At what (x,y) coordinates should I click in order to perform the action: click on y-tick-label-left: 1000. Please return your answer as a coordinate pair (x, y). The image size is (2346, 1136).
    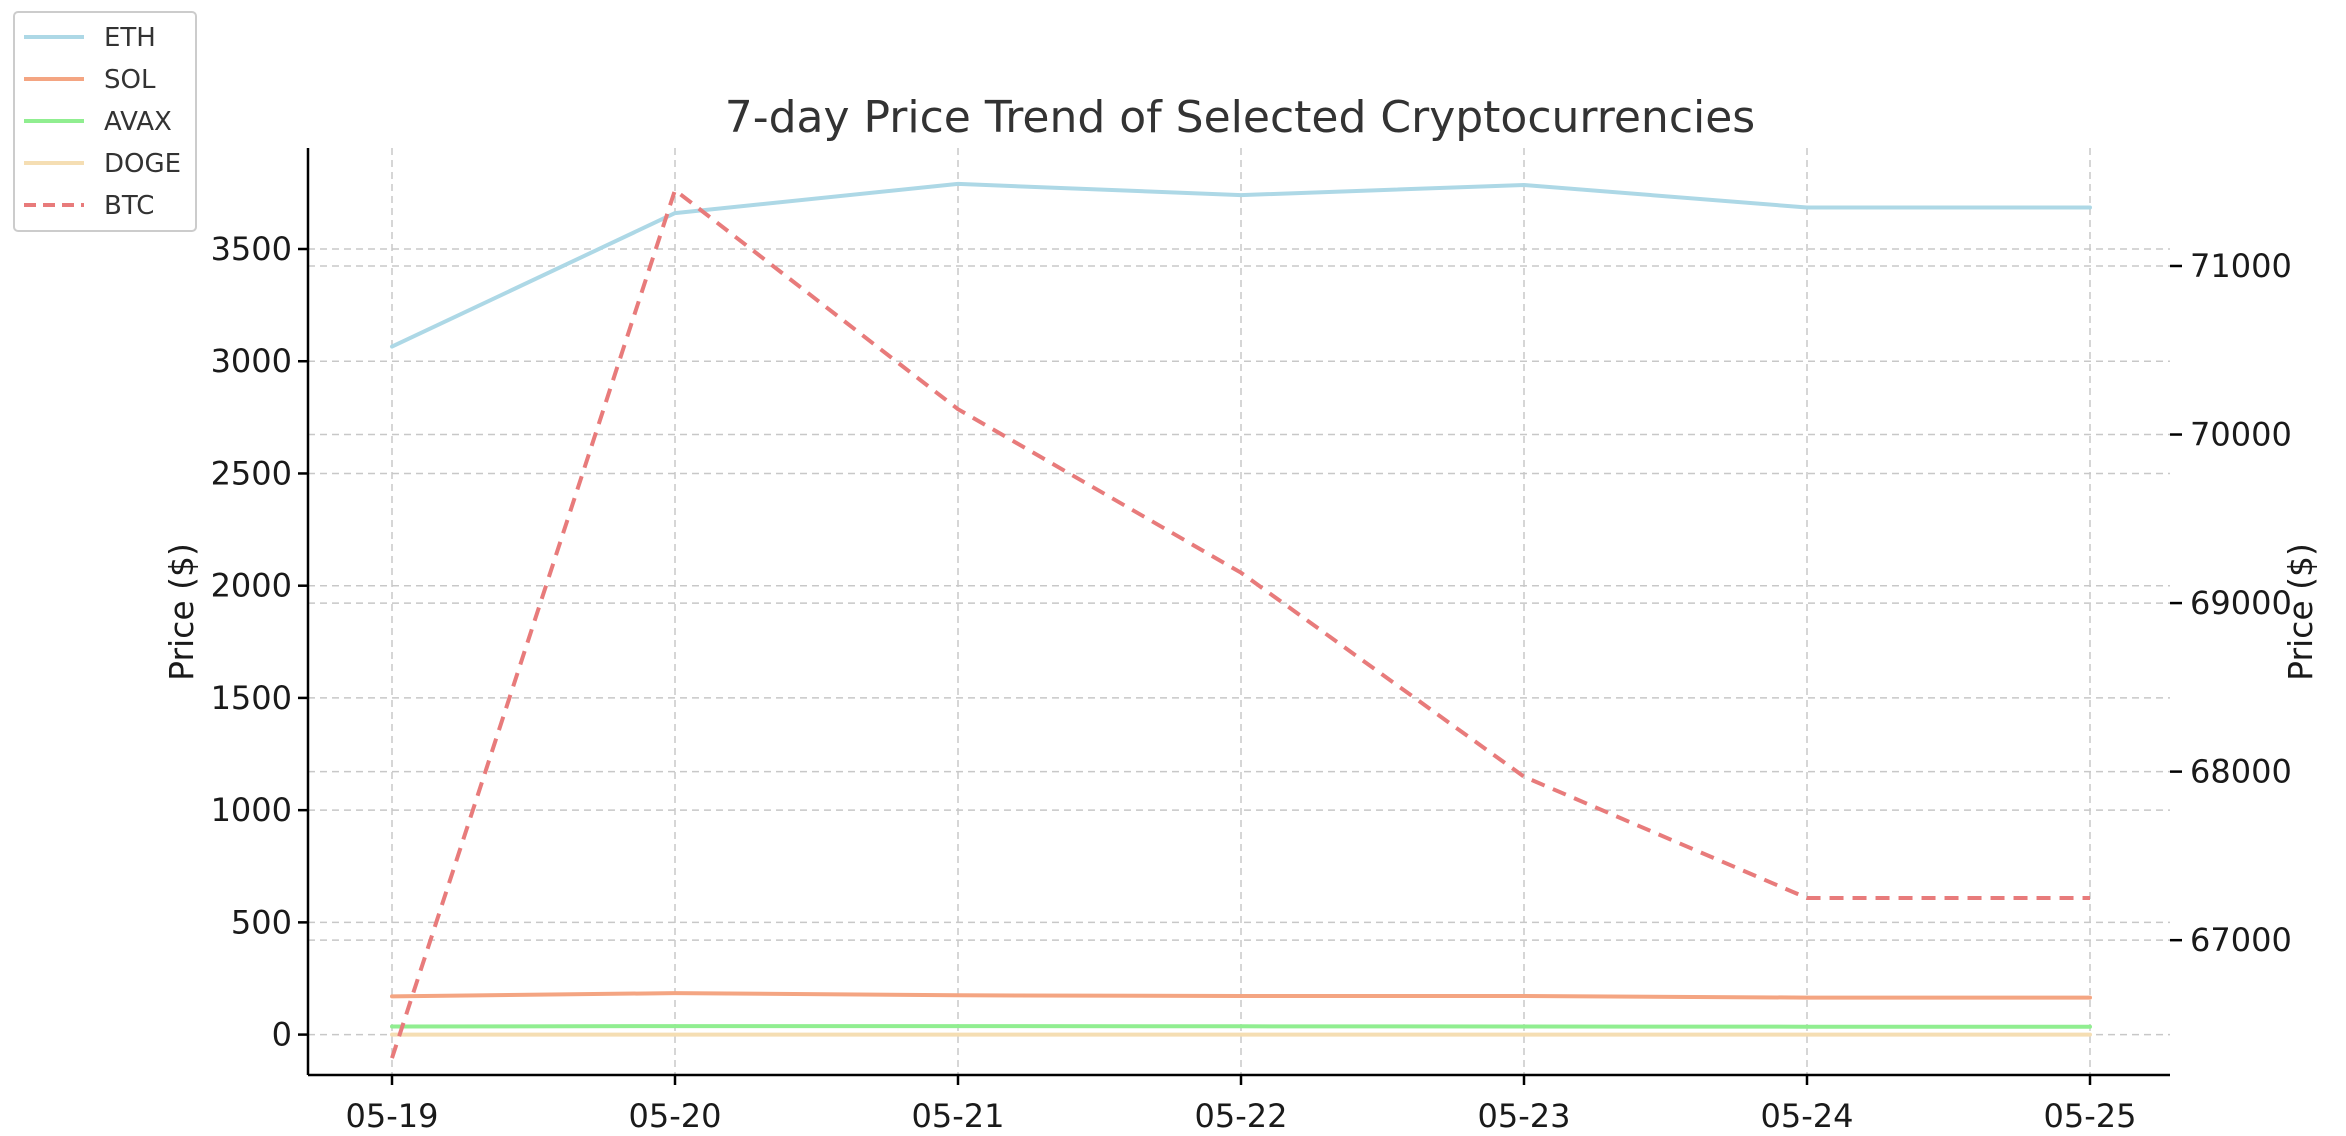
    Looking at the image, I should click on (251, 810).